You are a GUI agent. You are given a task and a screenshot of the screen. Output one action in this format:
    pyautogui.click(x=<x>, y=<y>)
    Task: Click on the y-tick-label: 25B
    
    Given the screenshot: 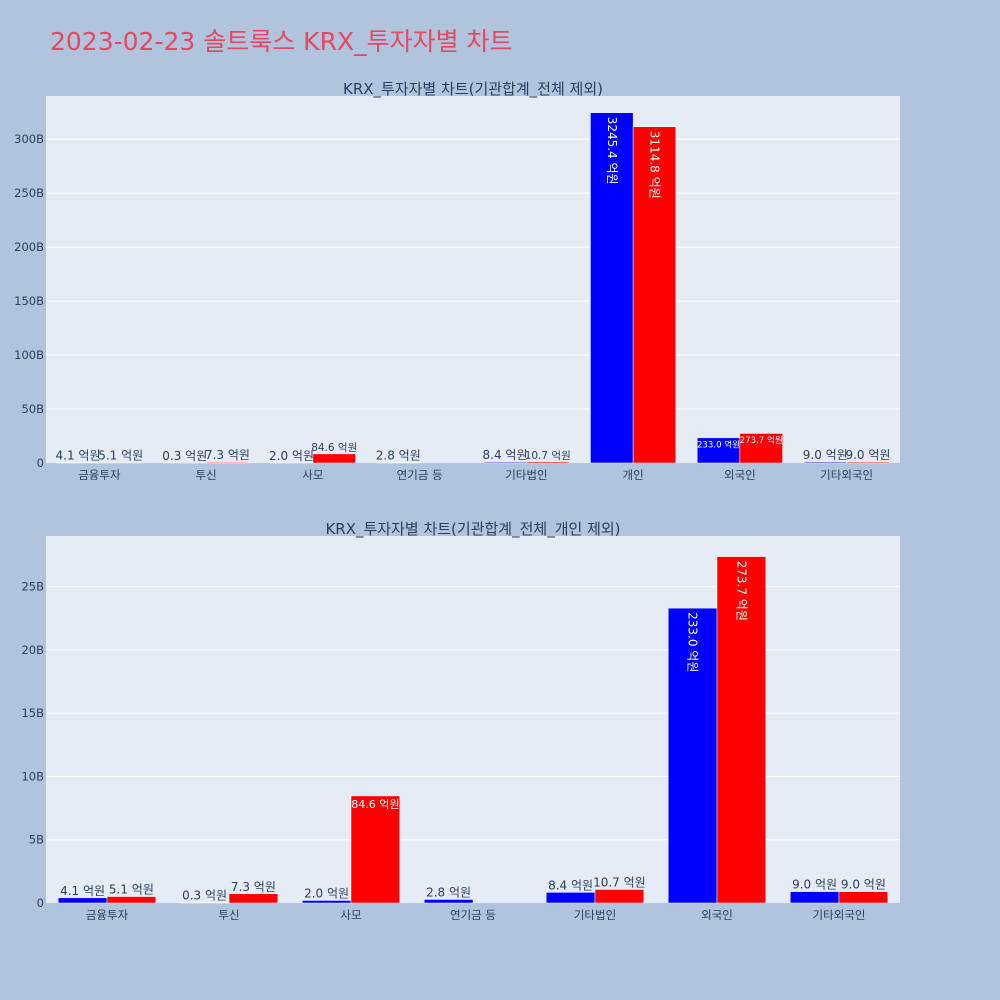 What is the action you would take?
    pyautogui.click(x=32, y=587)
    